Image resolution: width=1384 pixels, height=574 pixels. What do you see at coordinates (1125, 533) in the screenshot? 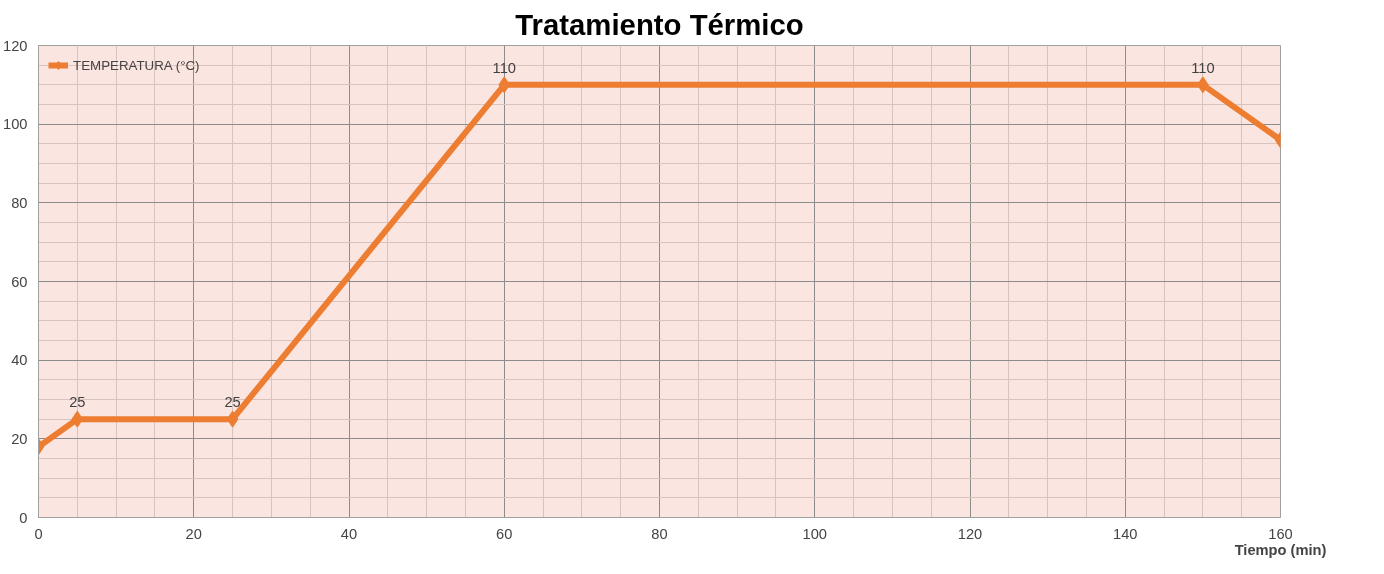
I see `x-tick-label: 140` at bounding box center [1125, 533].